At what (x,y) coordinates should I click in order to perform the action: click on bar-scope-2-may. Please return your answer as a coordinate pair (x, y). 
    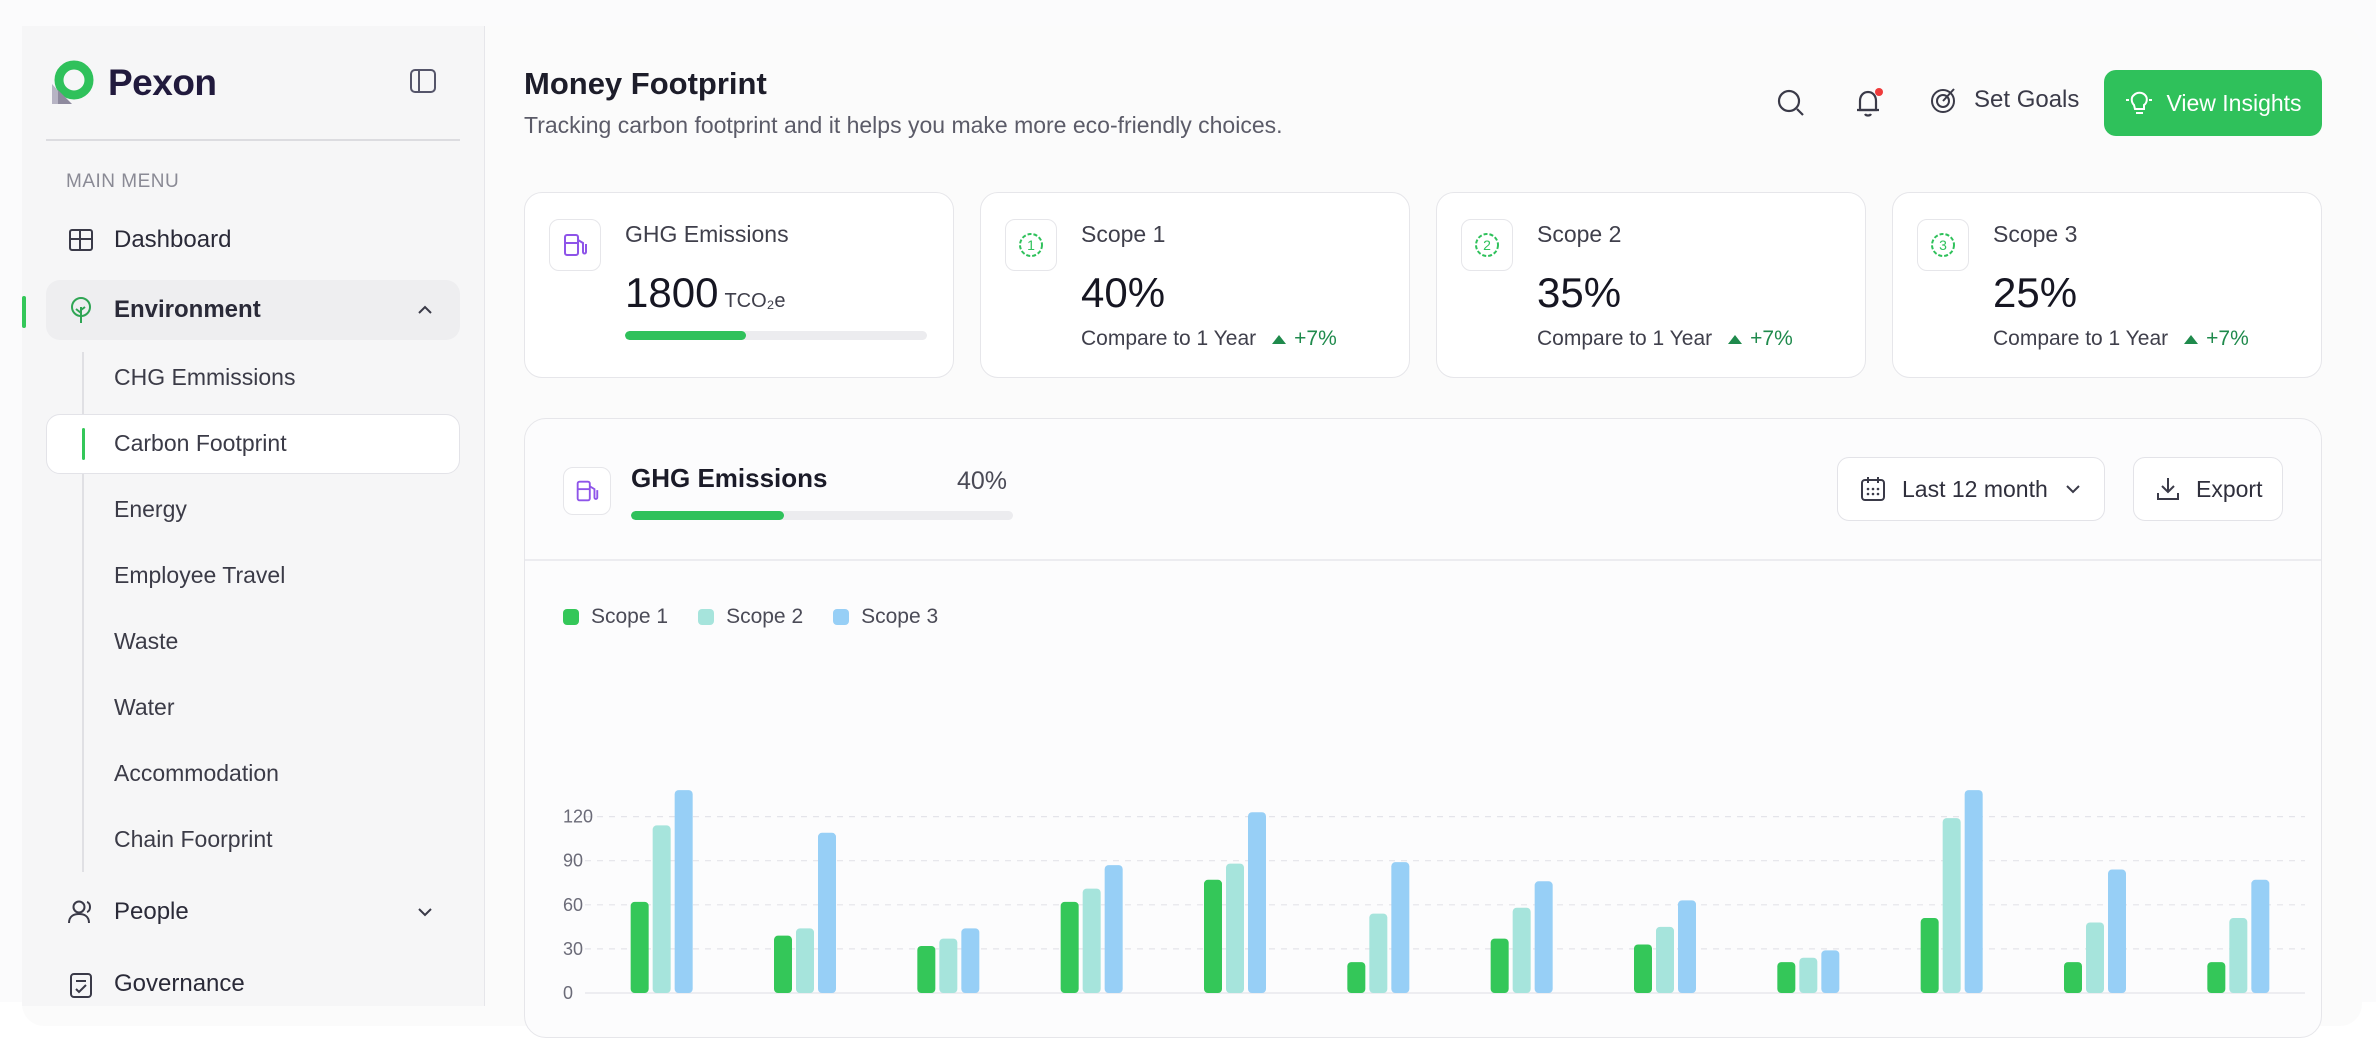
    Looking at the image, I should click on (1235, 928).